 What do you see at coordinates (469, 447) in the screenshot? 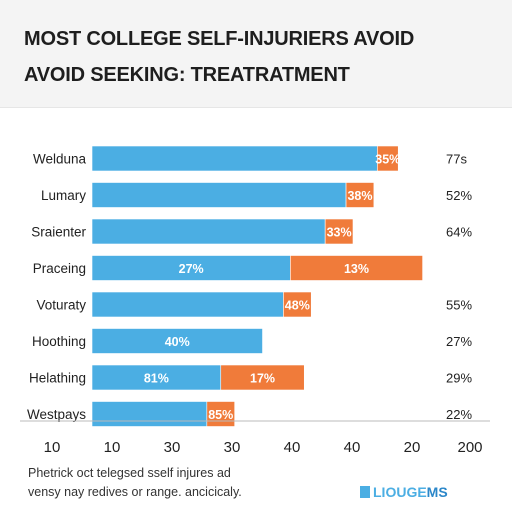
I see `x-tick-label: 200` at bounding box center [469, 447].